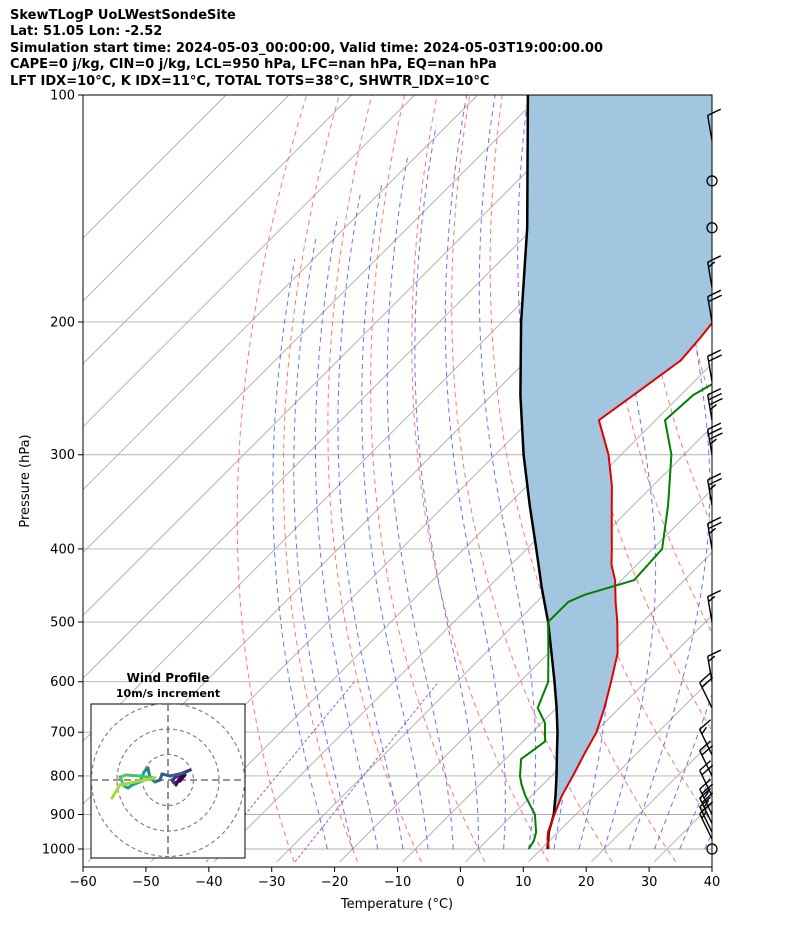 The width and height of the screenshot is (794, 937). Describe the element at coordinates (334, 882) in the screenshot. I see `x-tick-label: −20` at that location.